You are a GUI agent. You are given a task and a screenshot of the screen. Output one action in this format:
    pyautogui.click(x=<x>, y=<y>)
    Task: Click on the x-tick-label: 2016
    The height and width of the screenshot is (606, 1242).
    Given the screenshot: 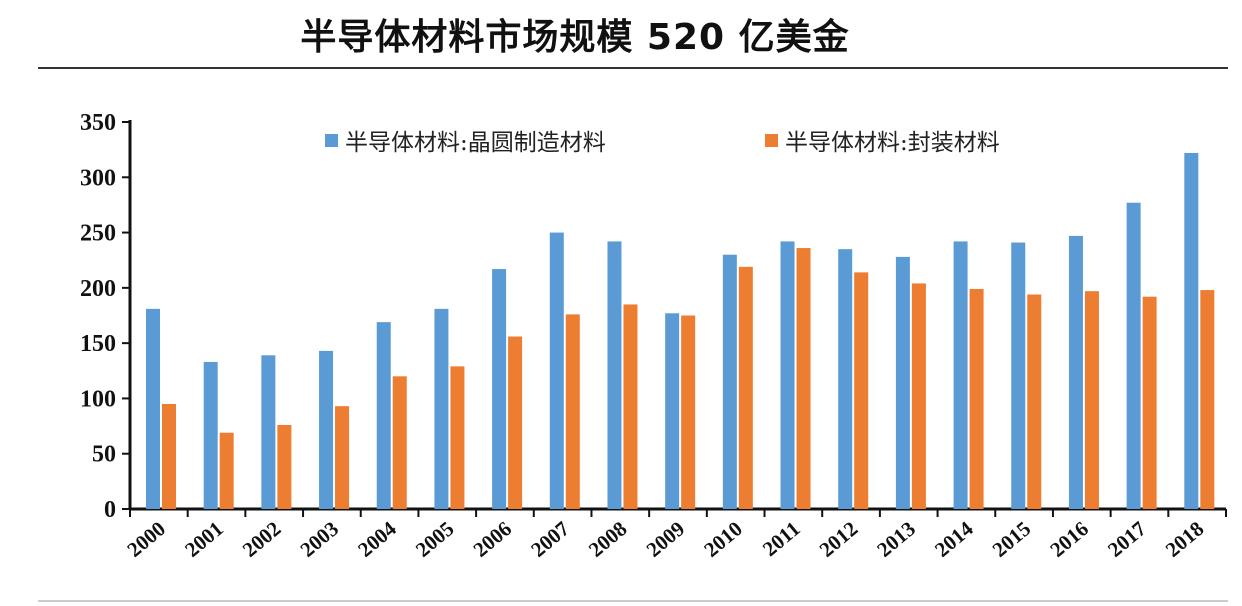 What is the action you would take?
    pyautogui.click(x=1069, y=538)
    